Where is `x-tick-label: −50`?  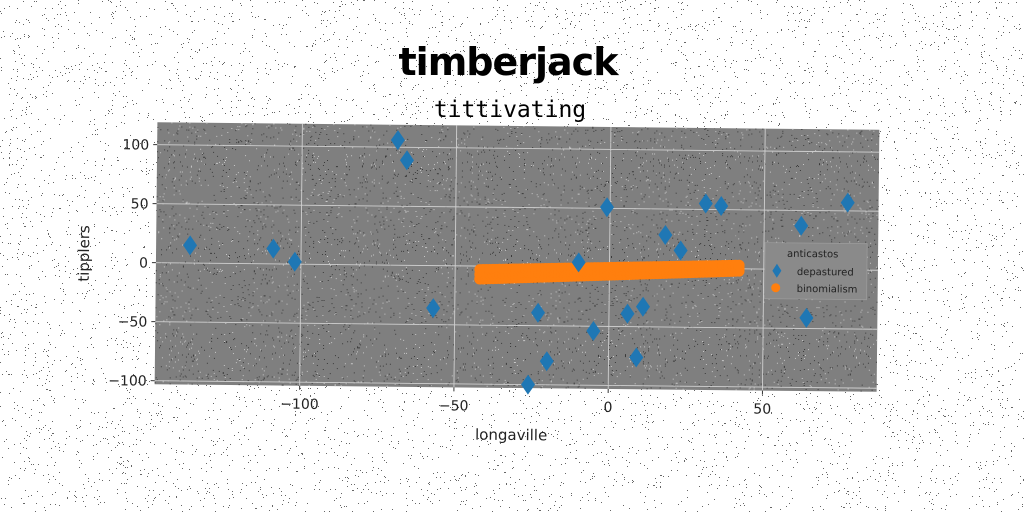
x-tick-label: −50 is located at coordinates (454, 406).